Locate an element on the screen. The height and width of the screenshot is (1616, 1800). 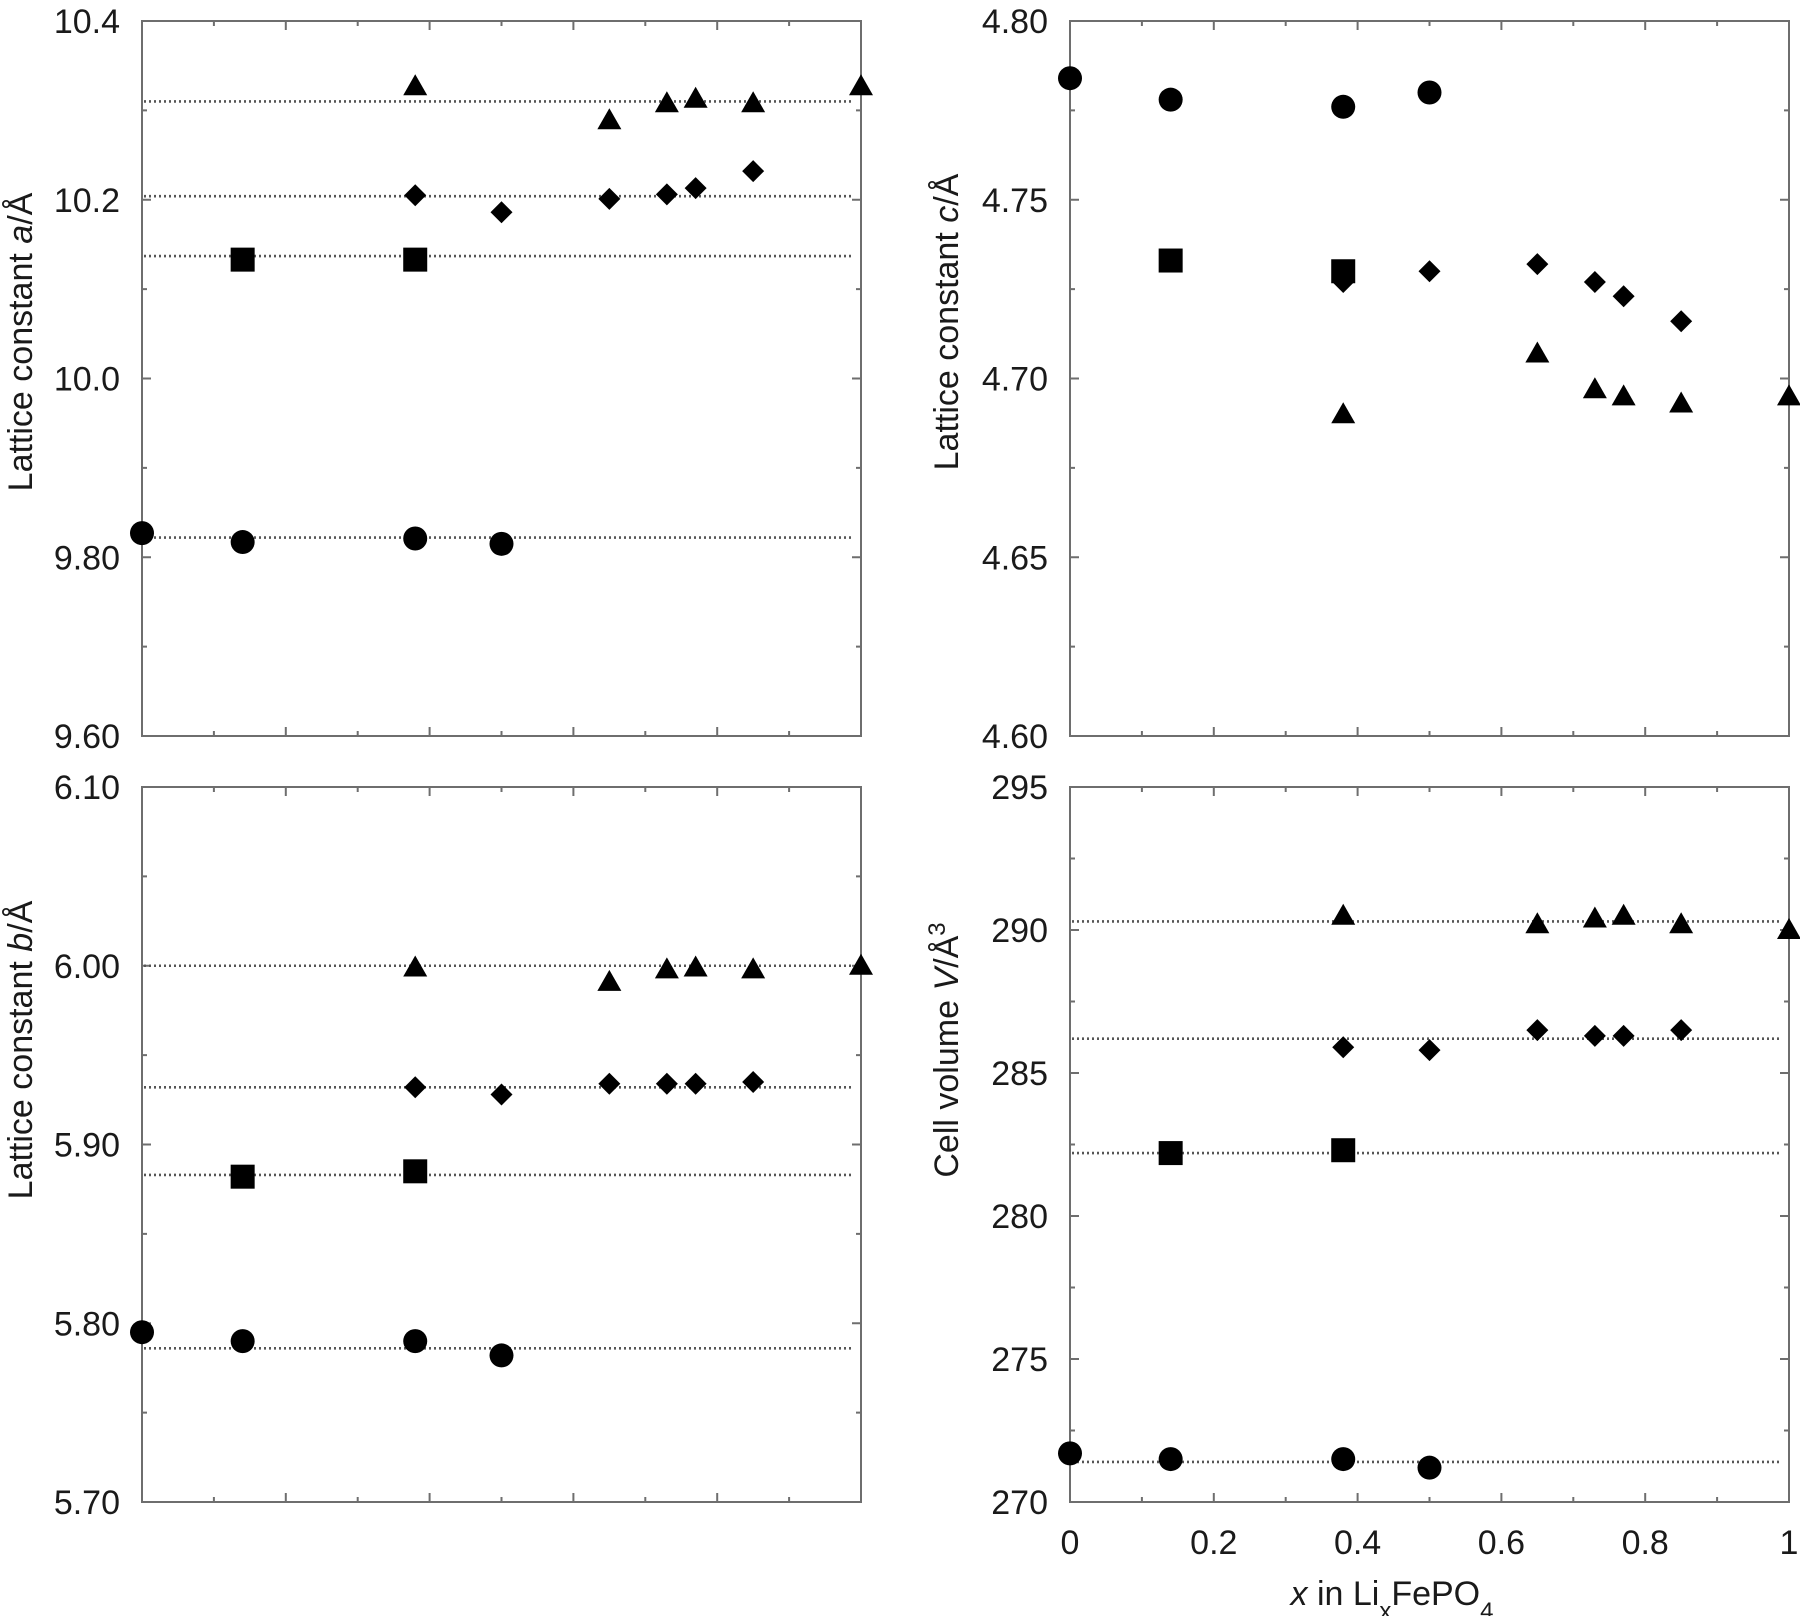
y-tick-label: 270 is located at coordinates (1019, 1503).